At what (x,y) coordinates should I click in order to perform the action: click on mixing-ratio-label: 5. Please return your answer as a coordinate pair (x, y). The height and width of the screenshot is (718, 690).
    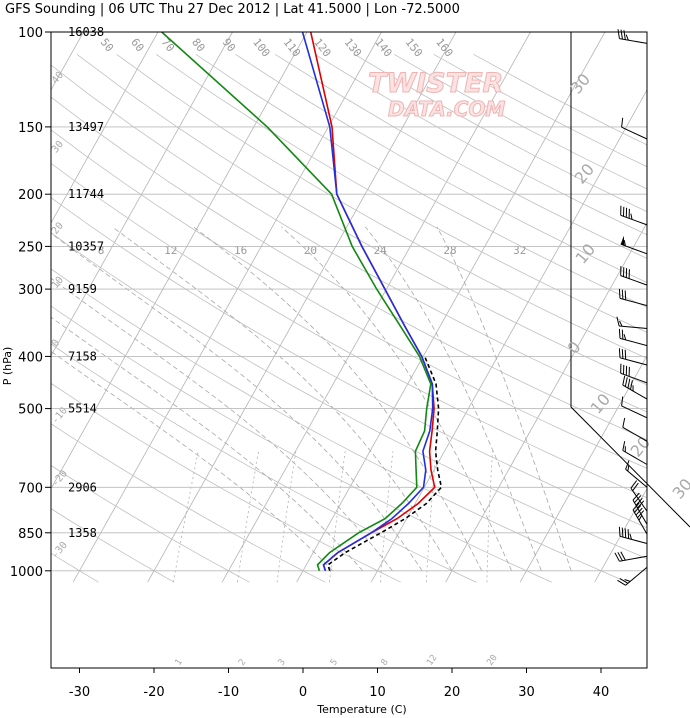
    Looking at the image, I should click on (334, 663).